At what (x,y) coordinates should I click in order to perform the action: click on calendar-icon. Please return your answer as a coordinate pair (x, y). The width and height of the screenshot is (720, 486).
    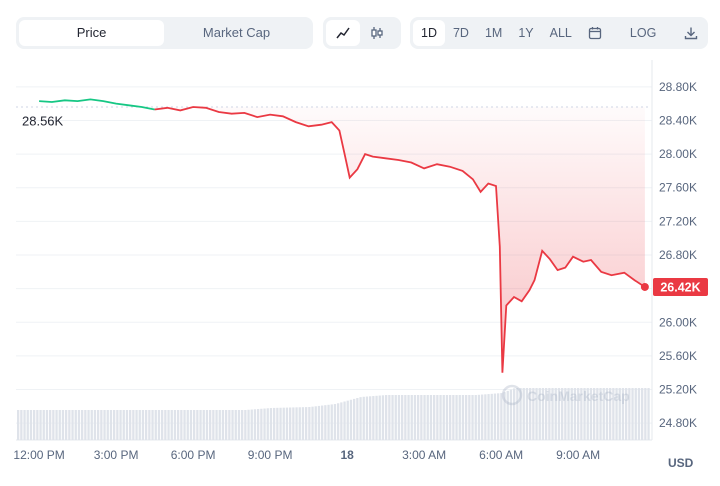
    Looking at the image, I should click on (595, 33).